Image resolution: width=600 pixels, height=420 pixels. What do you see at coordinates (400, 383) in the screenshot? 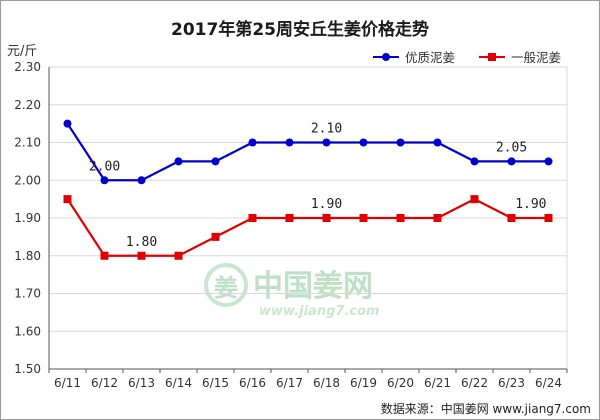
I see `x-tick-label: 6/20` at bounding box center [400, 383].